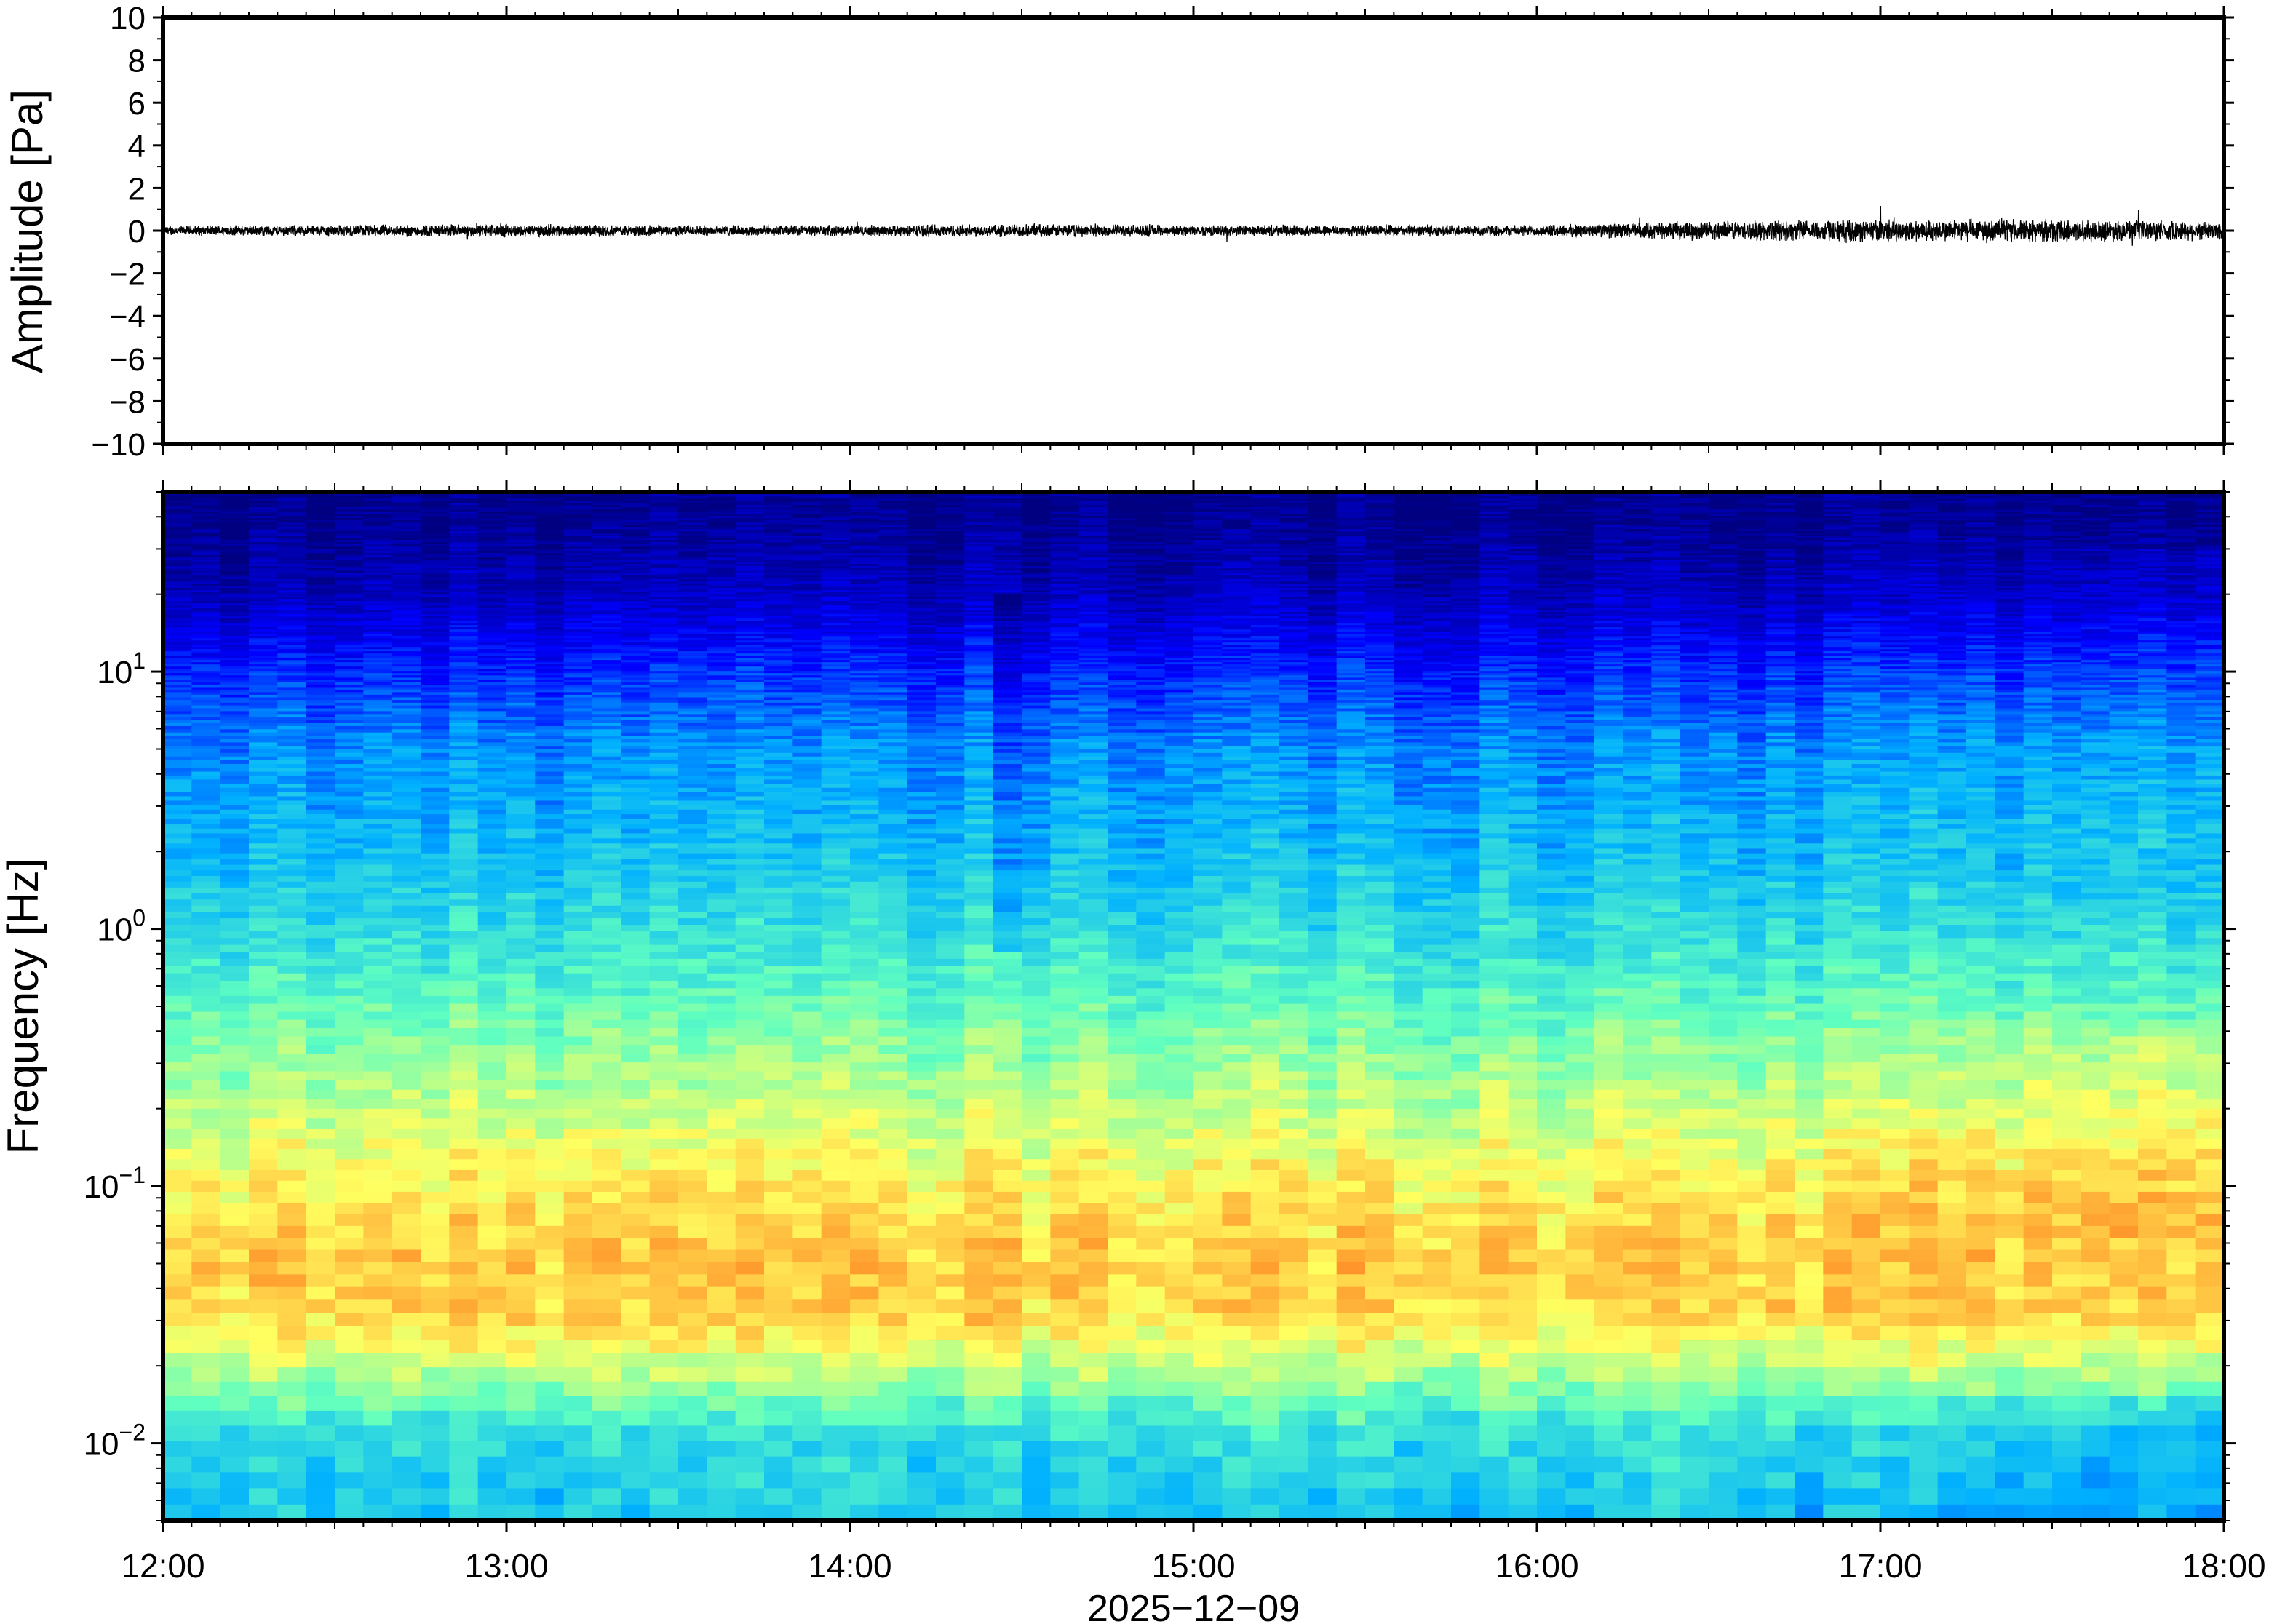  I want to click on amplitude-trace-area, so click(1193, 225).